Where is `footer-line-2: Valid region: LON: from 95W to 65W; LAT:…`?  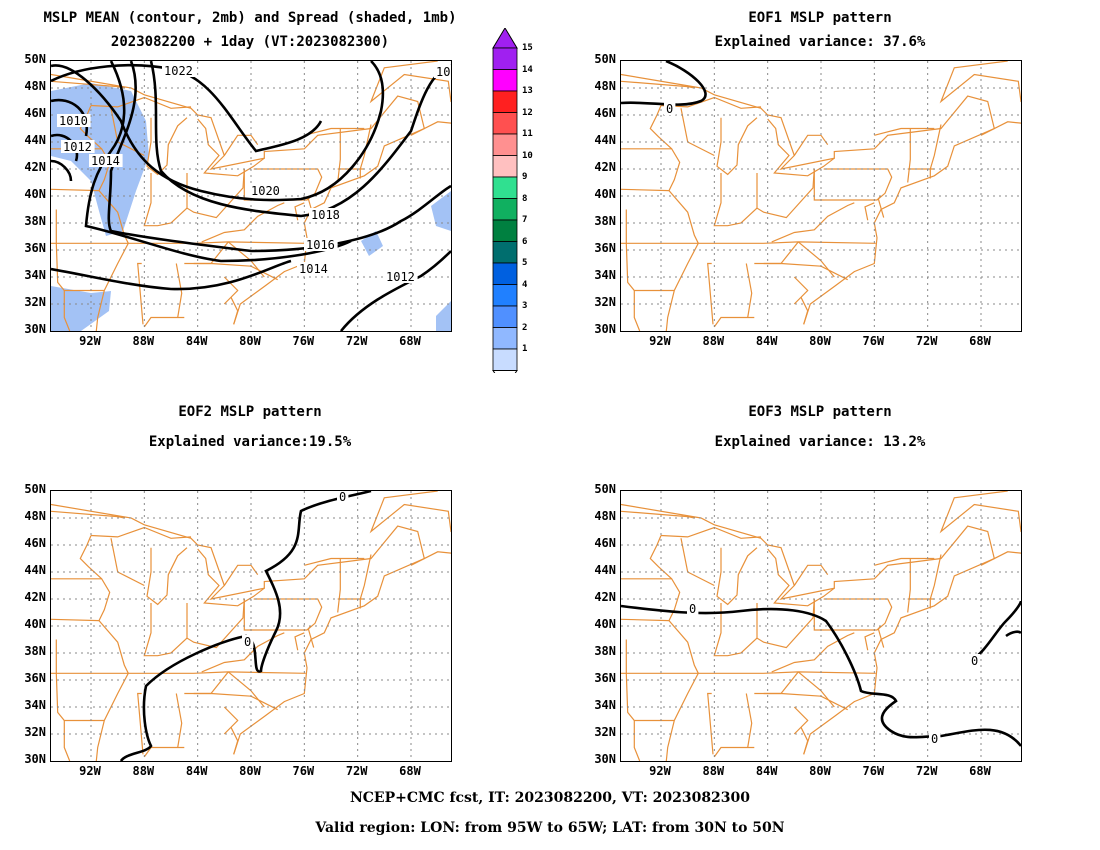 footer-line-2: Valid region: LON: from 95W to 65W; LAT:… is located at coordinates (550, 828).